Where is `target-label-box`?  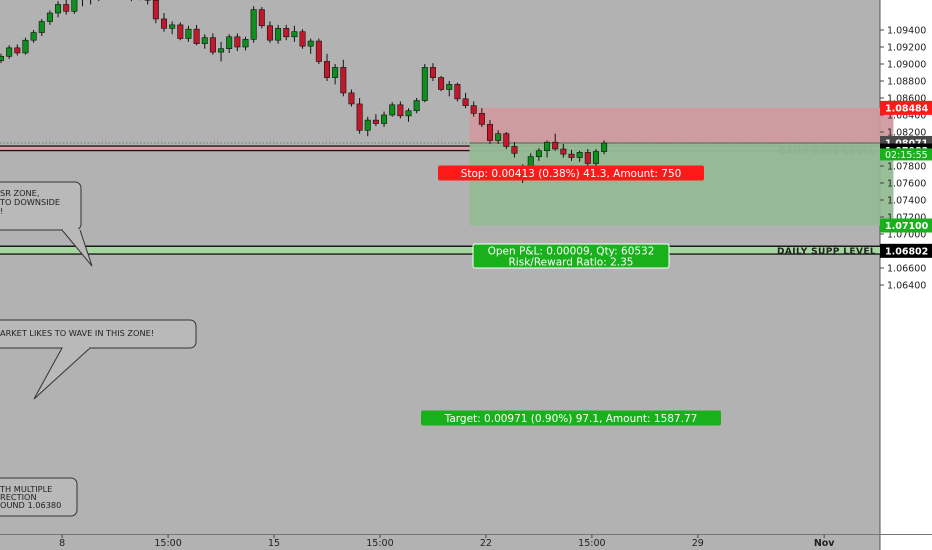
target-label-box is located at coordinates (571, 418).